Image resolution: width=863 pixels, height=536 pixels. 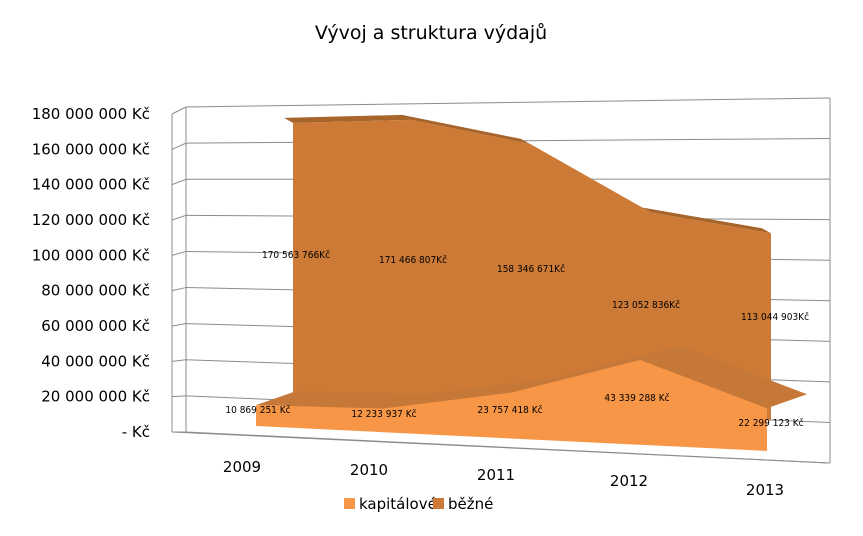 What do you see at coordinates (500, 447) in the screenshot?
I see `floor-edge` at bounding box center [500, 447].